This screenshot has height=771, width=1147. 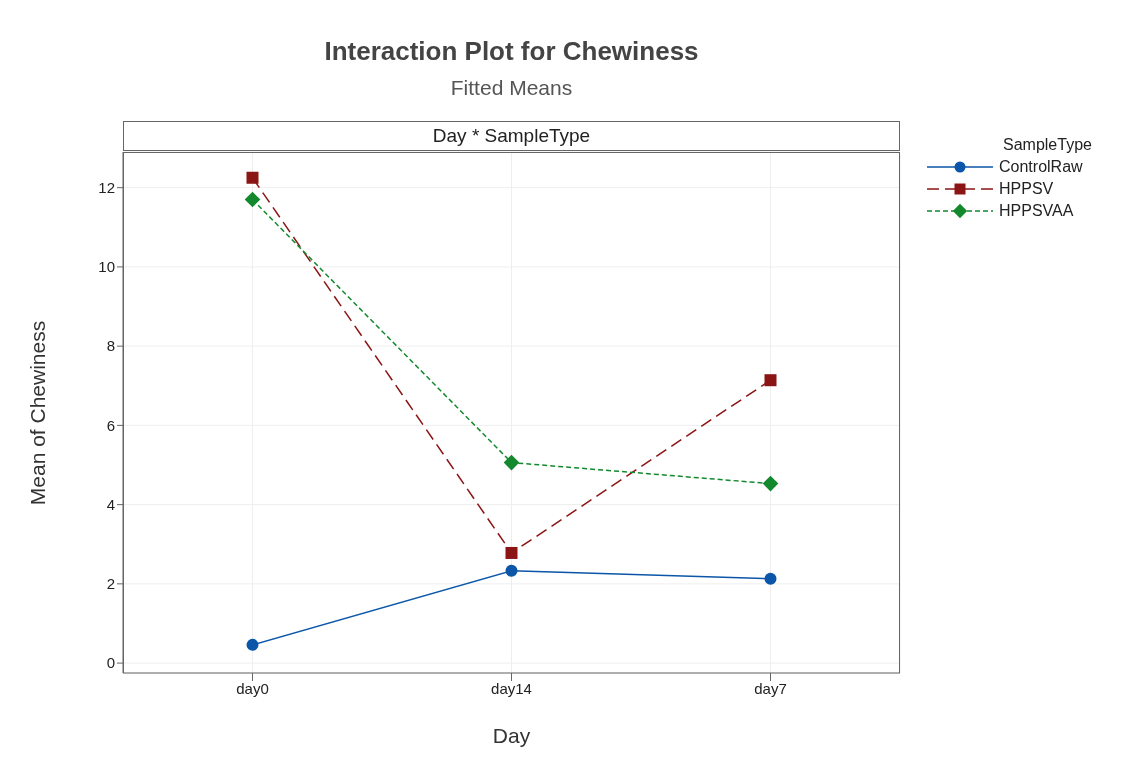 I want to click on legend-label: HPPSV, so click(x=1026, y=189).